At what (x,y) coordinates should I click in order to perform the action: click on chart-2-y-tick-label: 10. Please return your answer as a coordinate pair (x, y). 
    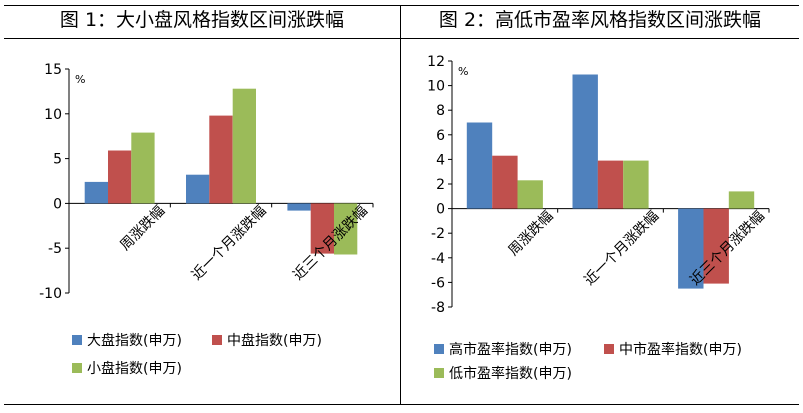
    Looking at the image, I should click on (436, 87).